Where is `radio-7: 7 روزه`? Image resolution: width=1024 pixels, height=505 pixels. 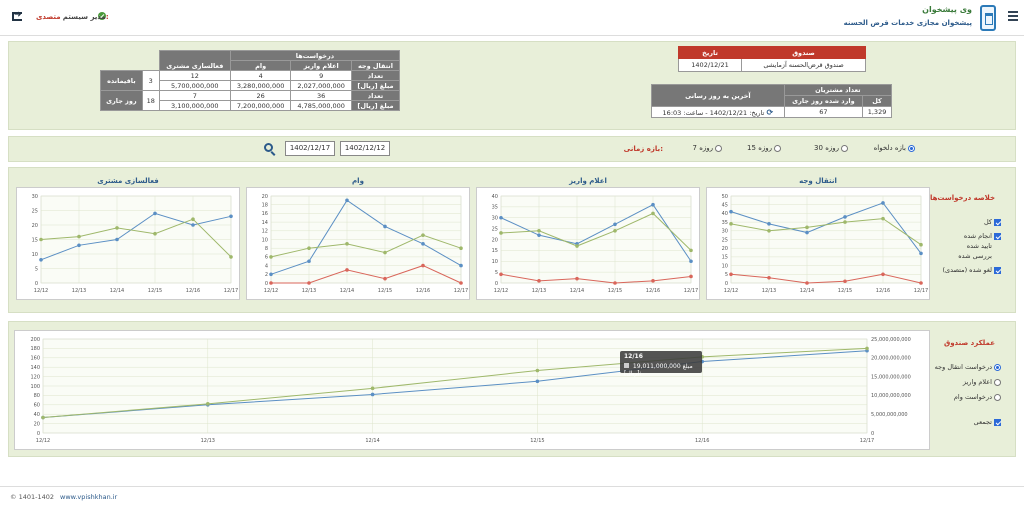
radio-7: 7 روزه is located at coordinates (707, 148).